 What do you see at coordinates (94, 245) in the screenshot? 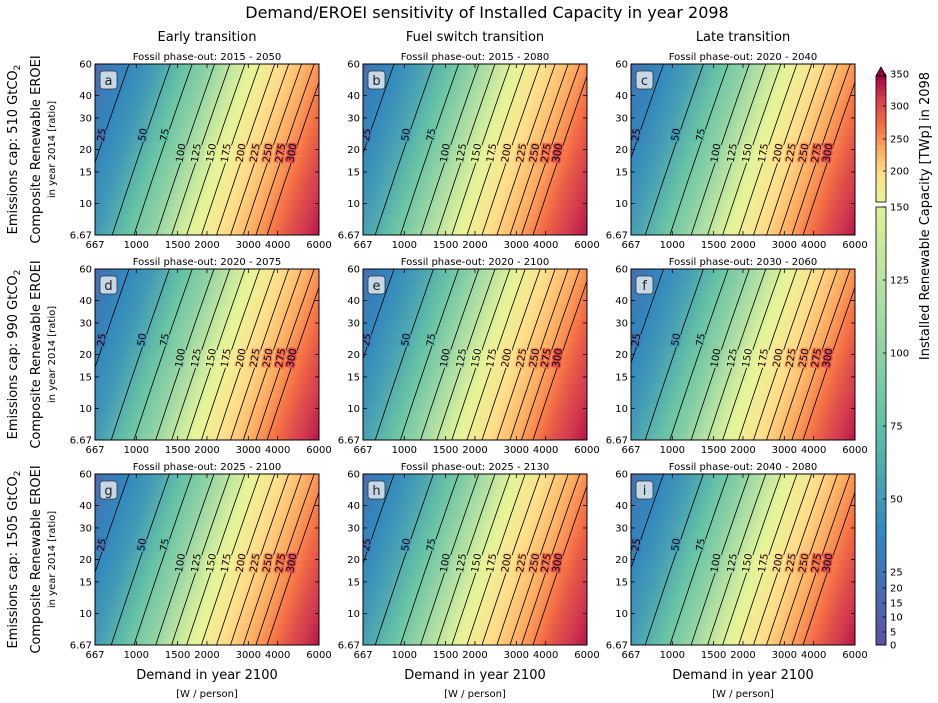
I see `x-tick-label: 667` at bounding box center [94, 245].